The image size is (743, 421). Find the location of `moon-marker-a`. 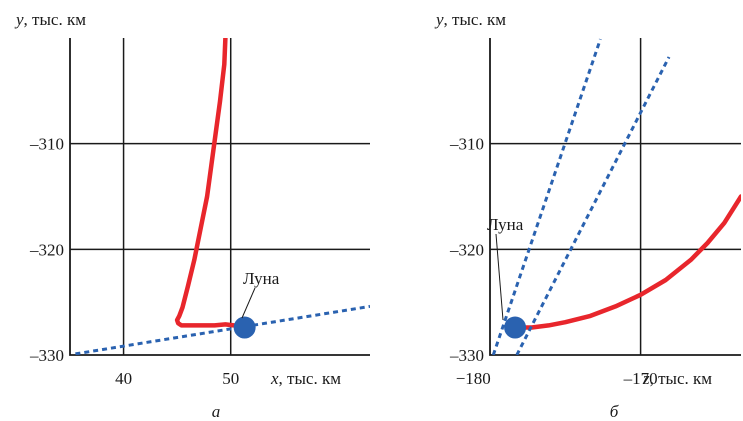

moon-marker-a is located at coordinates (244, 327).